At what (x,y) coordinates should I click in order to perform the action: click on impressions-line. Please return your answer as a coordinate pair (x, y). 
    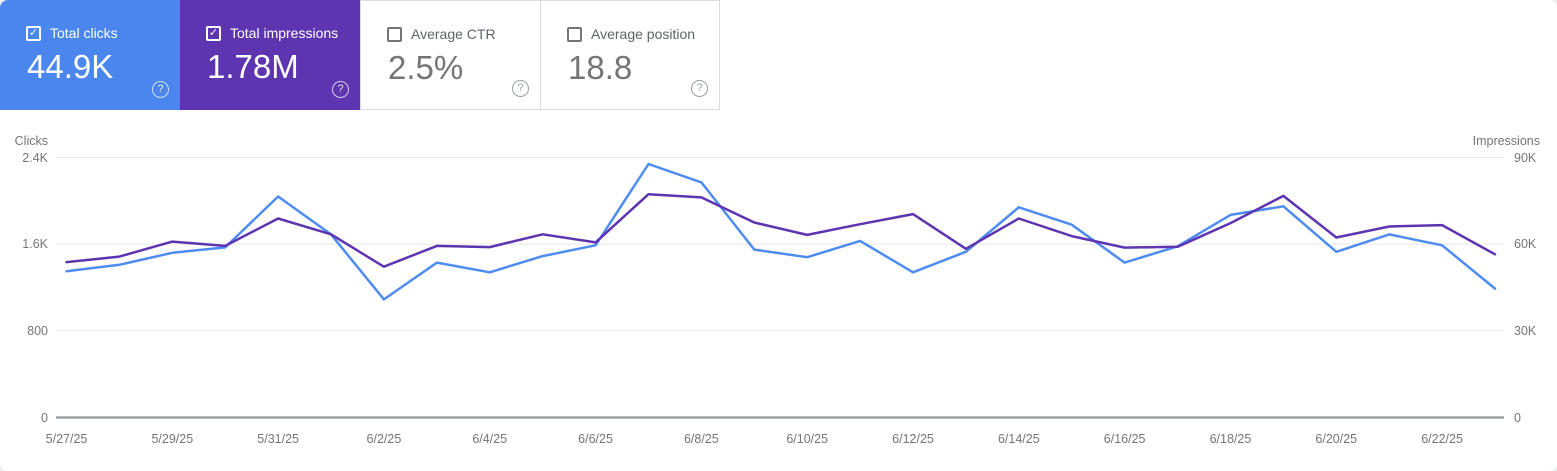
    Looking at the image, I should click on (781, 230).